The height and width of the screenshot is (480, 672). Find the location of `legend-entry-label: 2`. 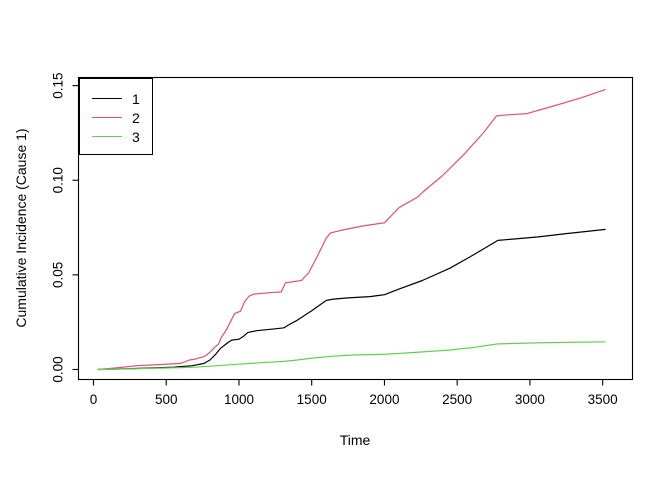

legend-entry-label: 2 is located at coordinates (136, 117).